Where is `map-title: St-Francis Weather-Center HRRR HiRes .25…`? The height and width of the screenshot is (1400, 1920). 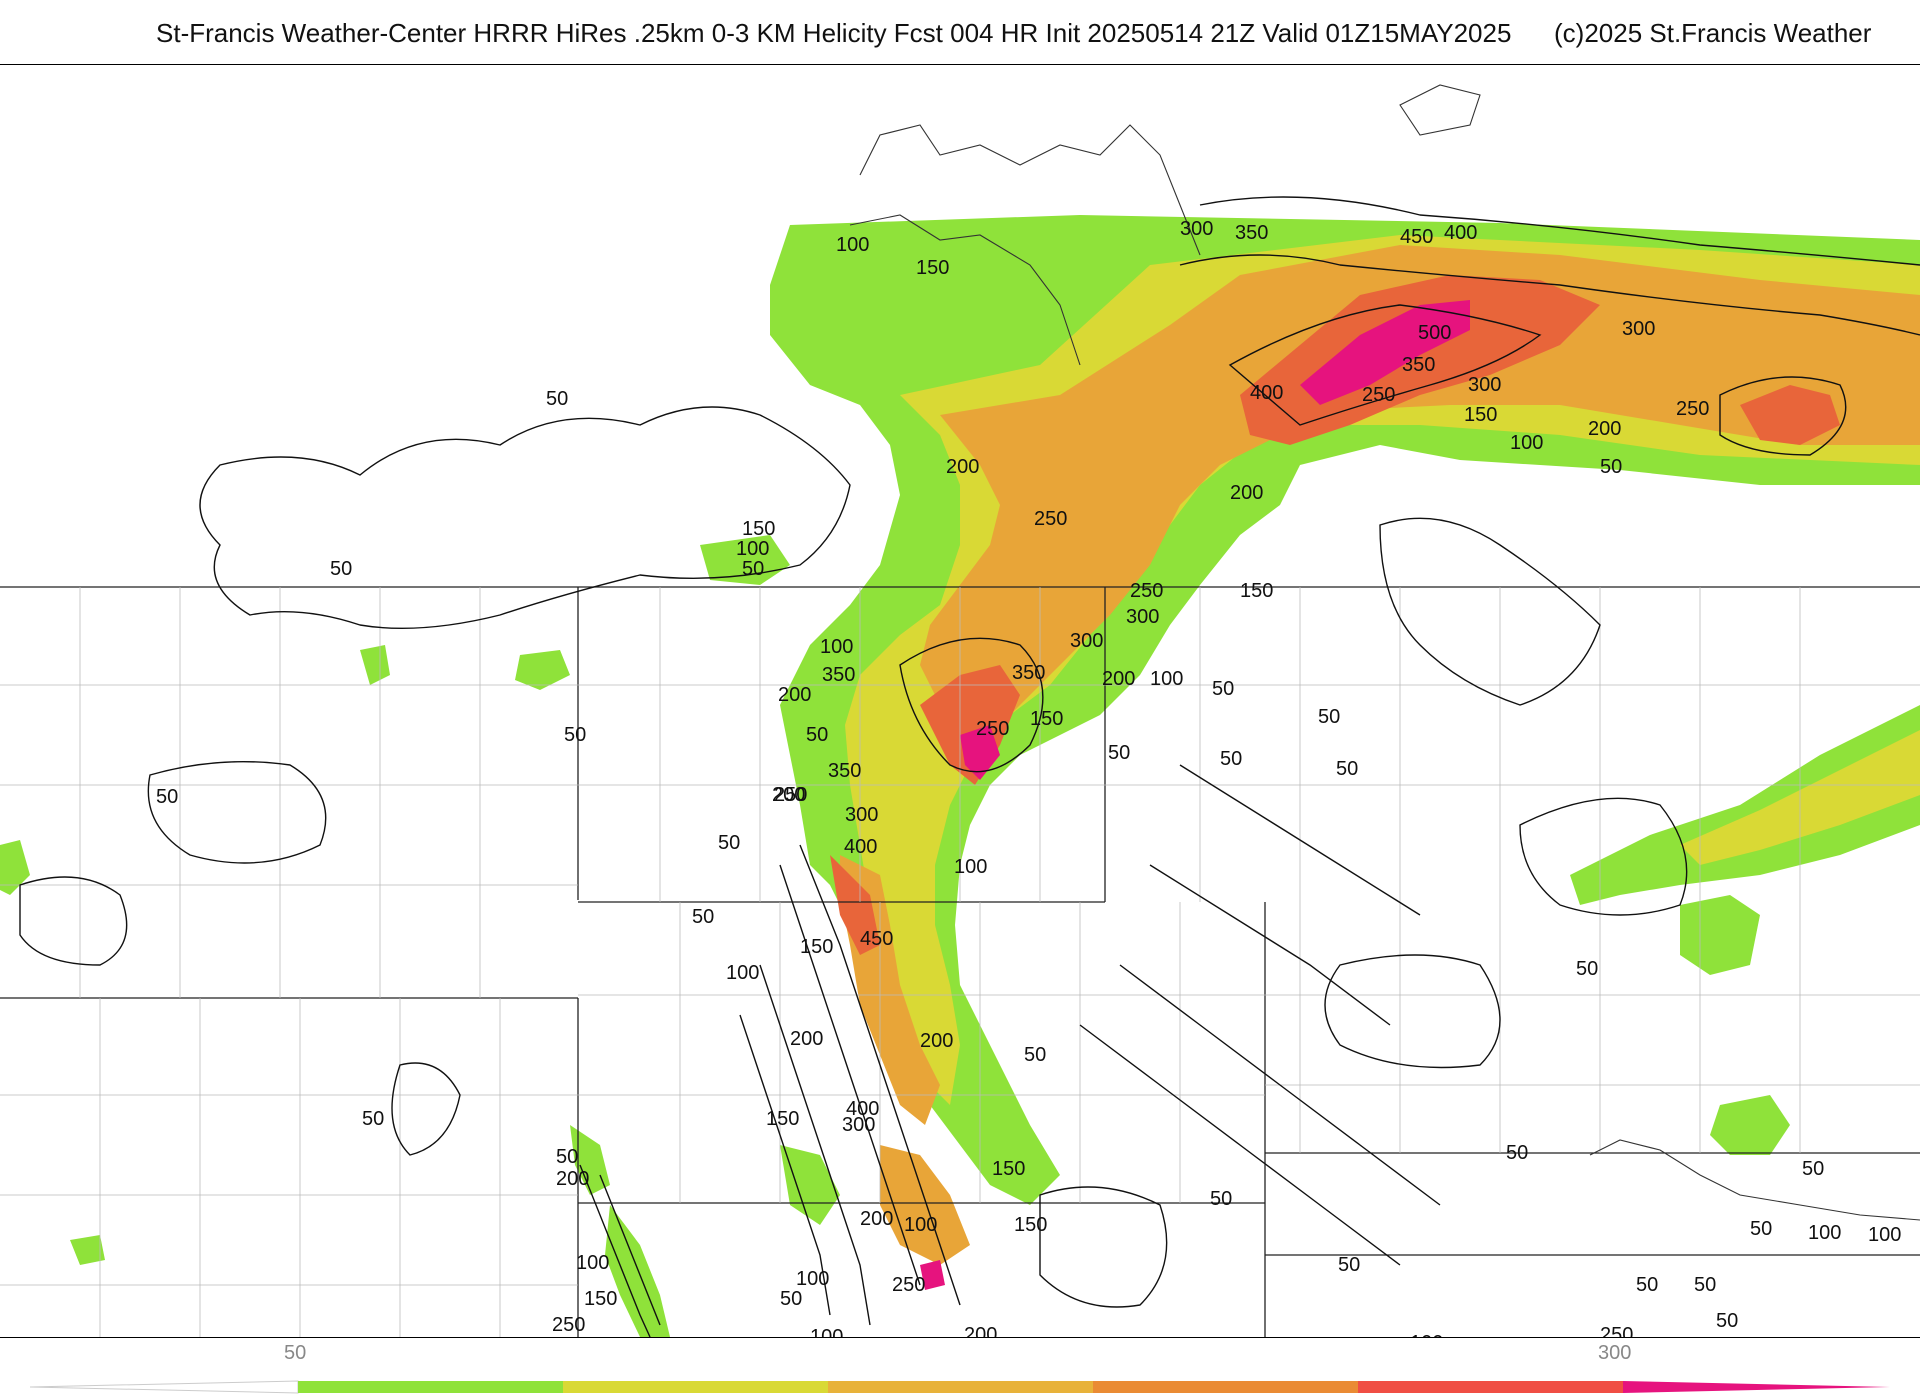 map-title: St-Francis Weather-Center HRRR HiRes .25… is located at coordinates (834, 33).